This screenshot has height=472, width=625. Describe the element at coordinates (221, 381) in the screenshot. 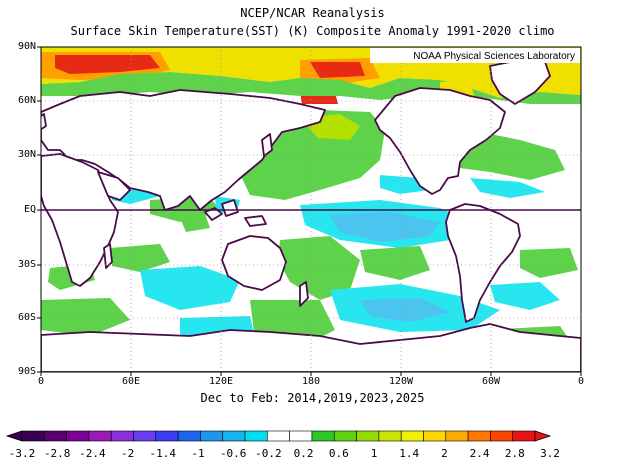

I see `lon-label-120e: 120E` at that location.